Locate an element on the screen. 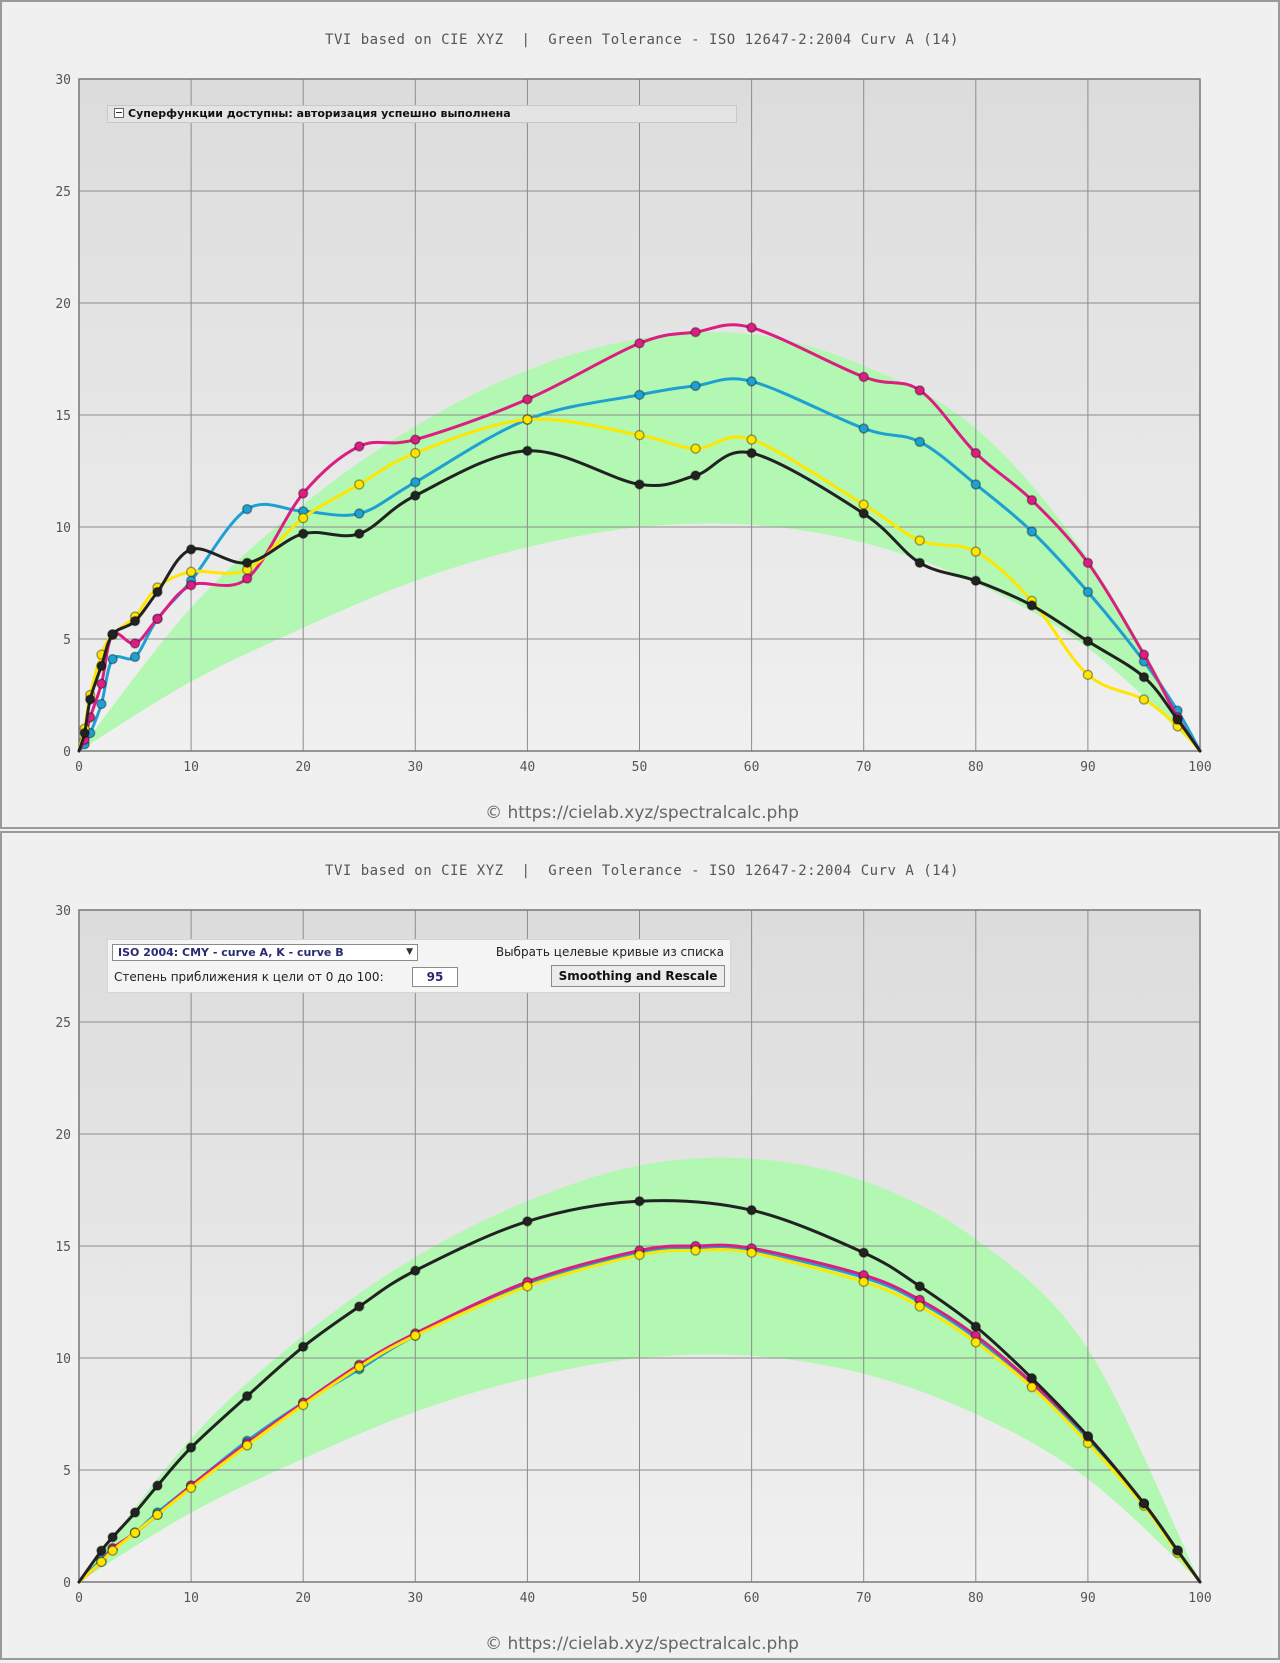  degree-label: Степень приближения к цели от 0 до 100: is located at coordinates (249, 977).